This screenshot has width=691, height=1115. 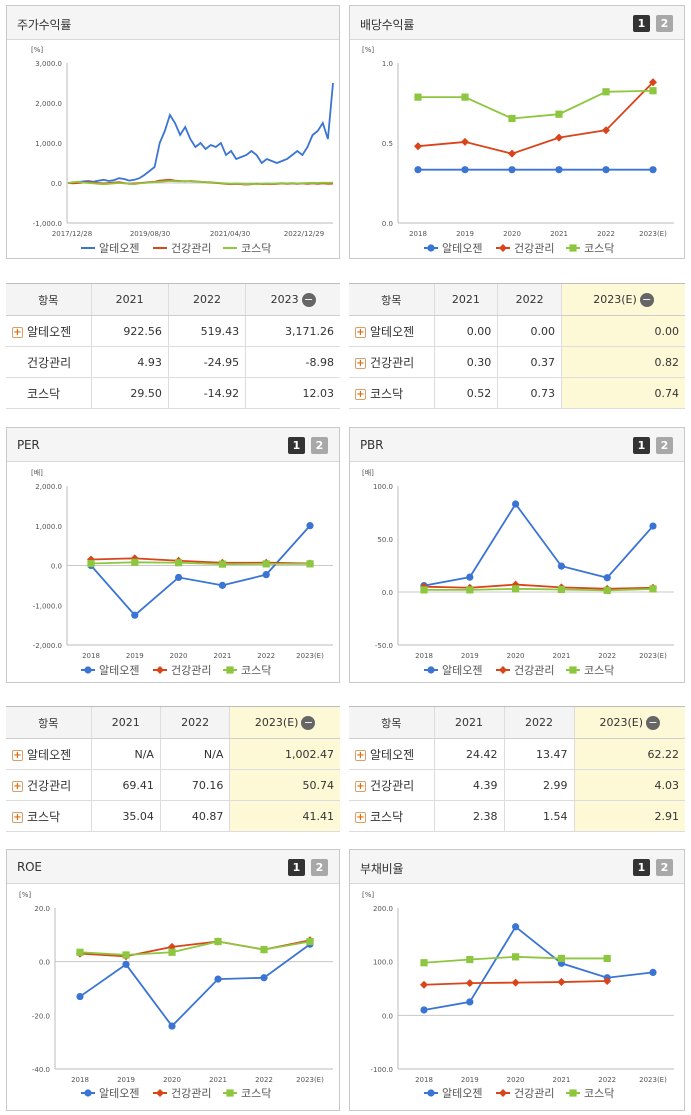 I want to click on row-label-cell: + 건강관리, so click(x=48, y=785).